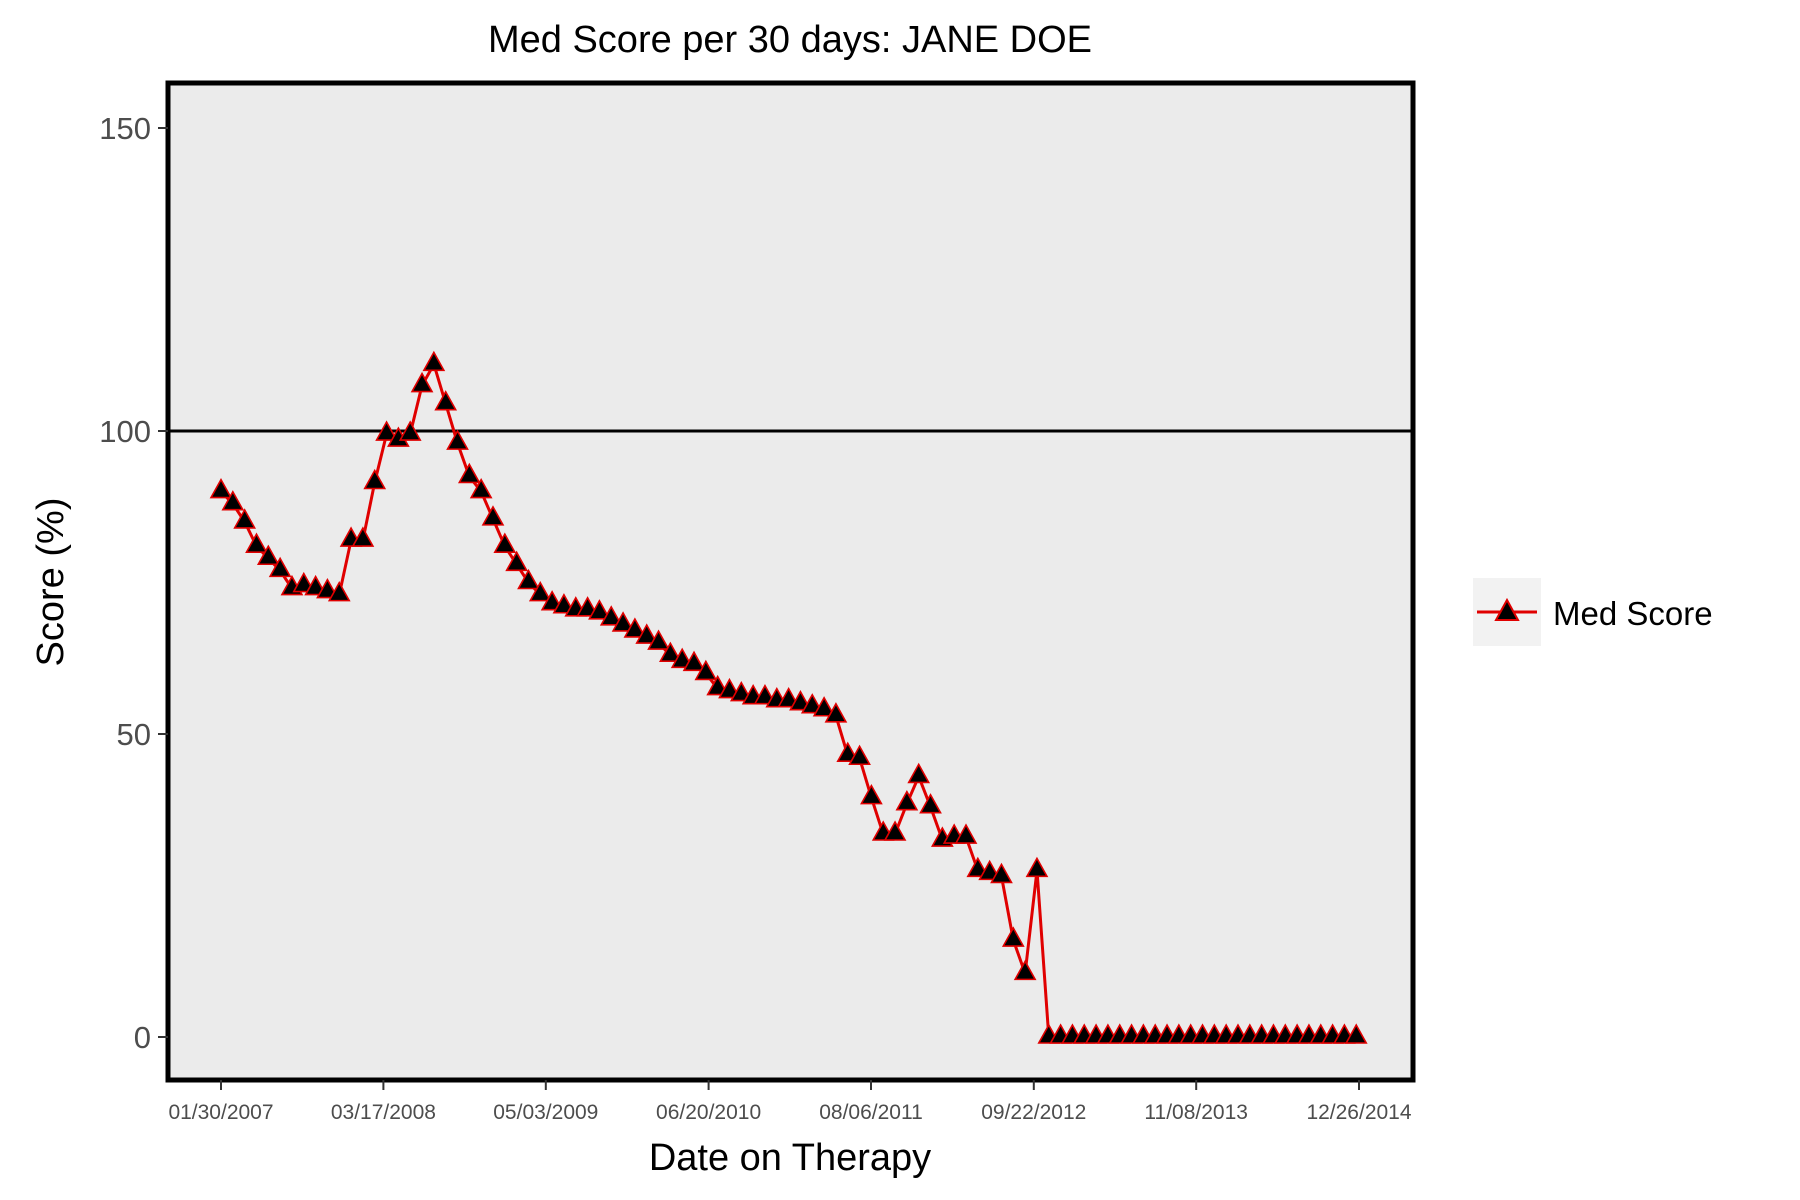  I want to click on y-tick-label: 100, so click(125, 431).